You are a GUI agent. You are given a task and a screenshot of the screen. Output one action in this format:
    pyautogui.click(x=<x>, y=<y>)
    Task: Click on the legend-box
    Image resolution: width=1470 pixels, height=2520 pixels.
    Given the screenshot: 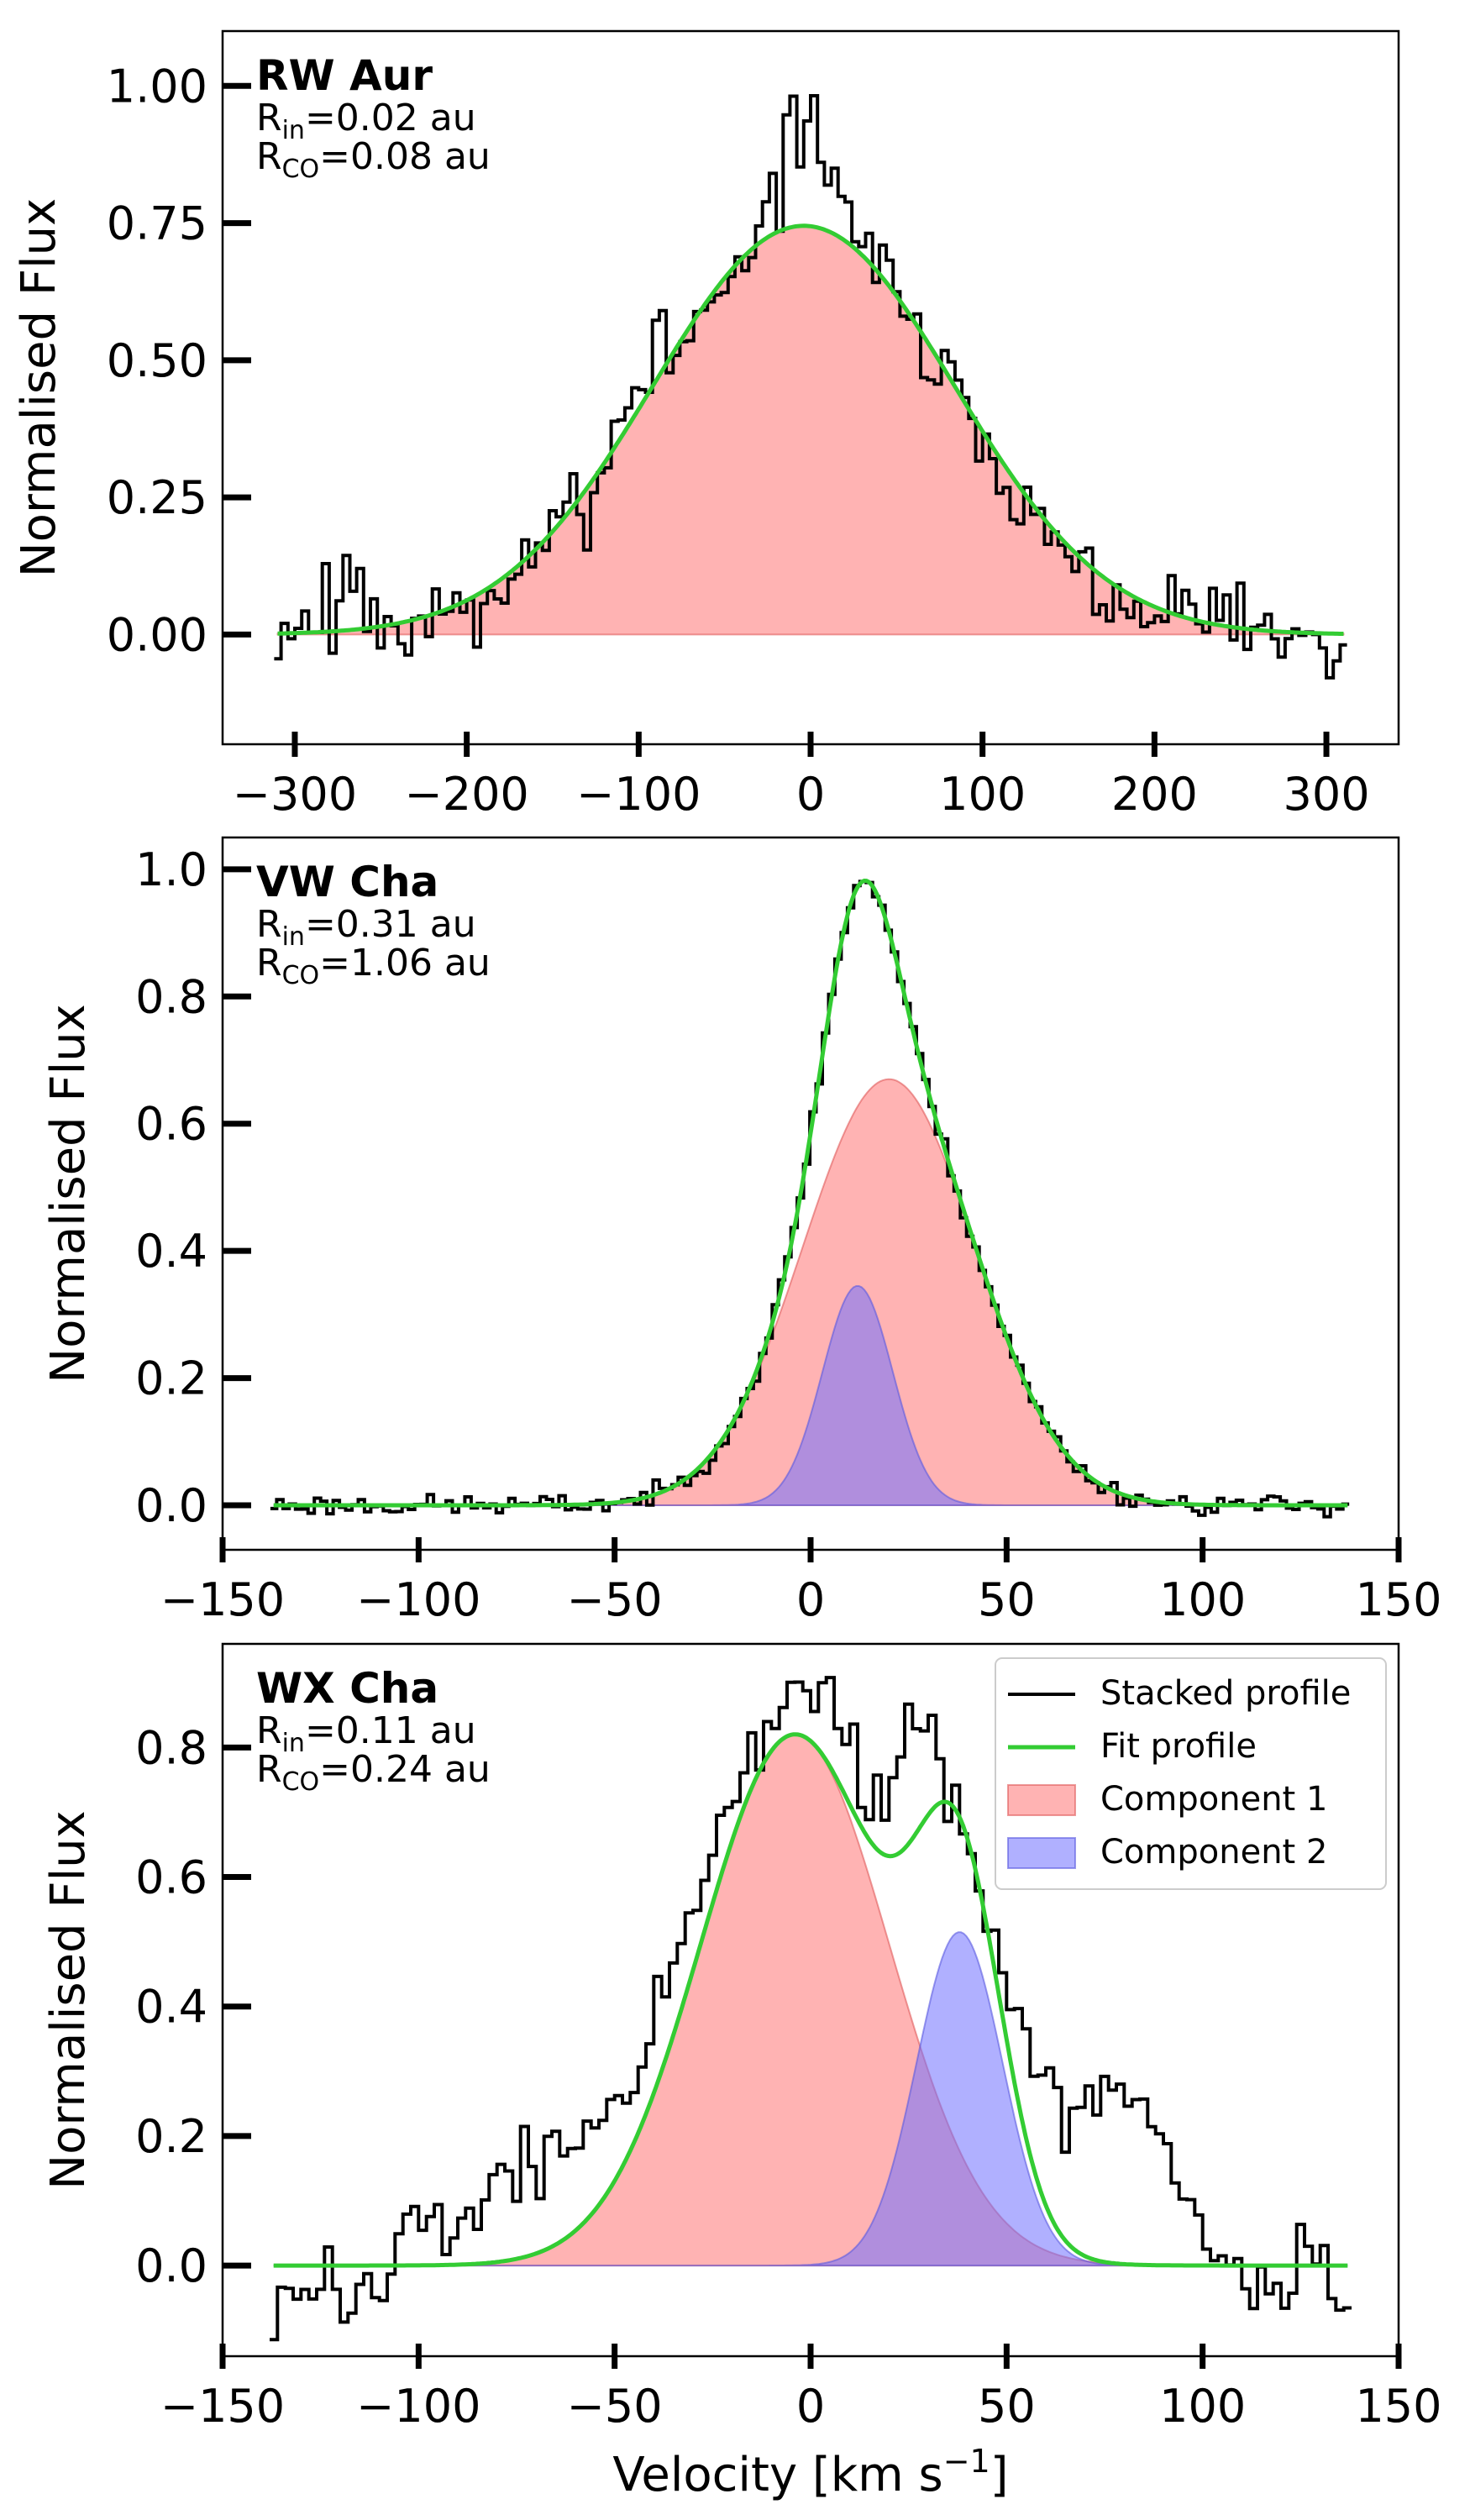 What is the action you would take?
    pyautogui.click(x=1191, y=1773)
    